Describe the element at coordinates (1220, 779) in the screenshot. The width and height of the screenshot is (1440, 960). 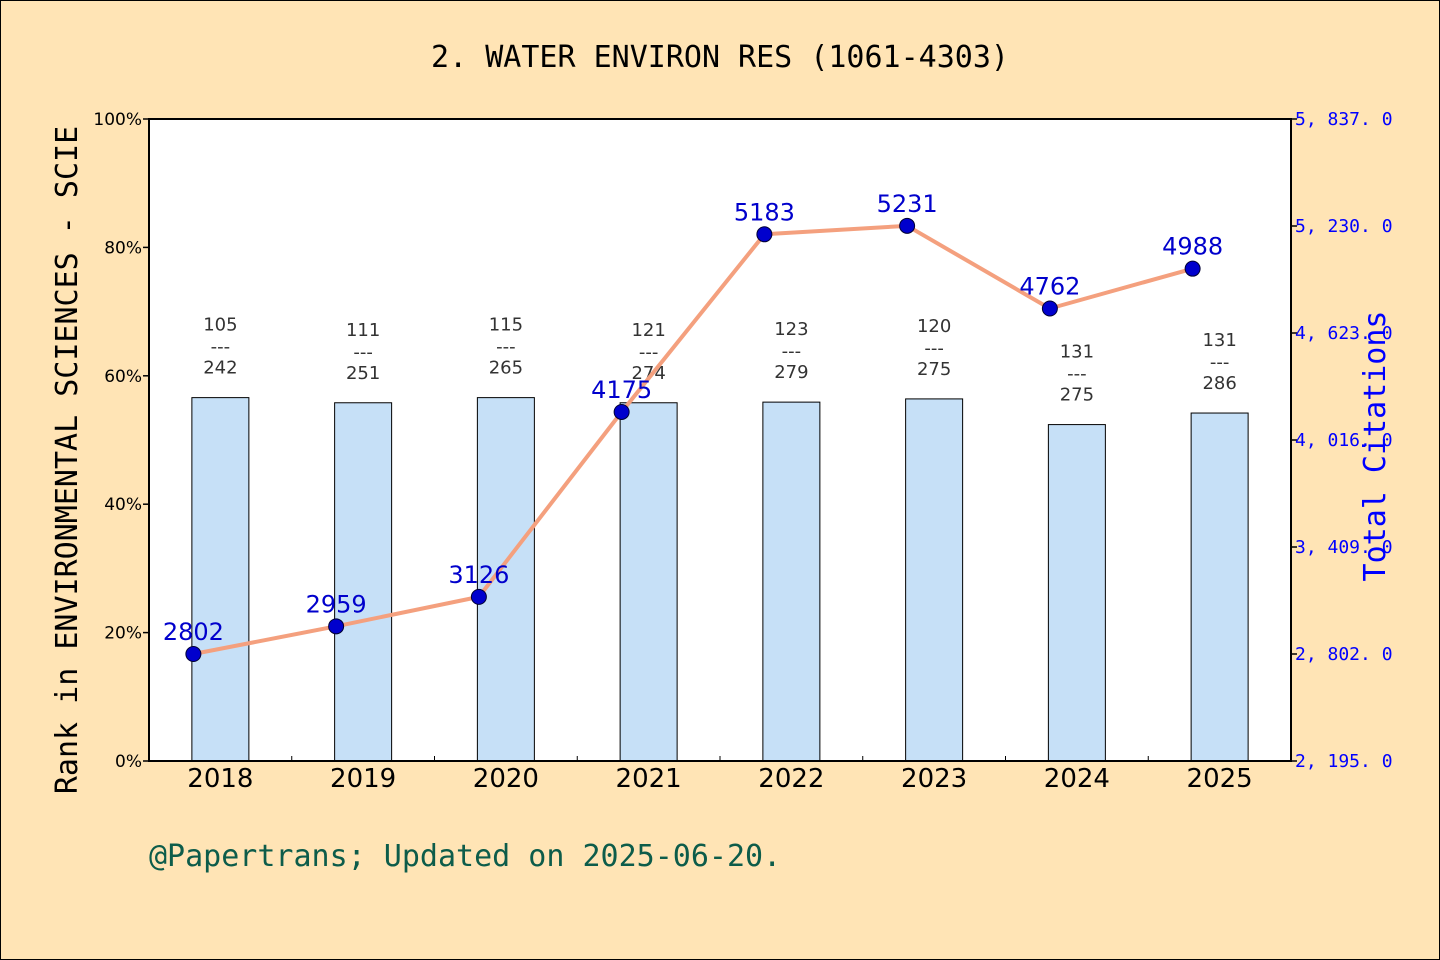
I see `x-tick-label-2025: 2025` at that location.